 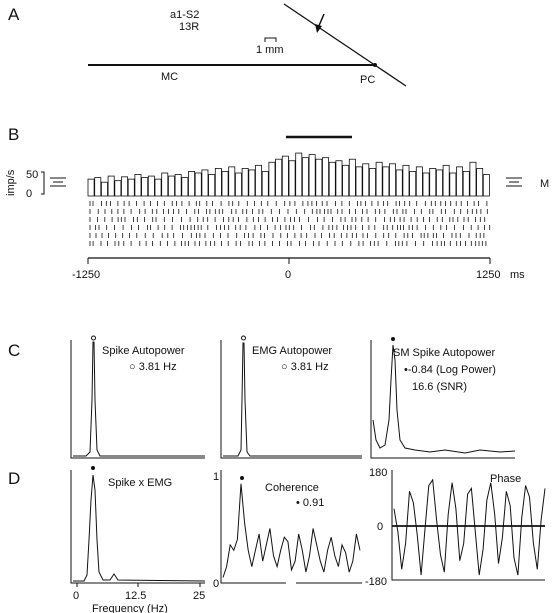 I want to click on cross-spectrum-title: Spike x EMG, so click(x=140, y=483).